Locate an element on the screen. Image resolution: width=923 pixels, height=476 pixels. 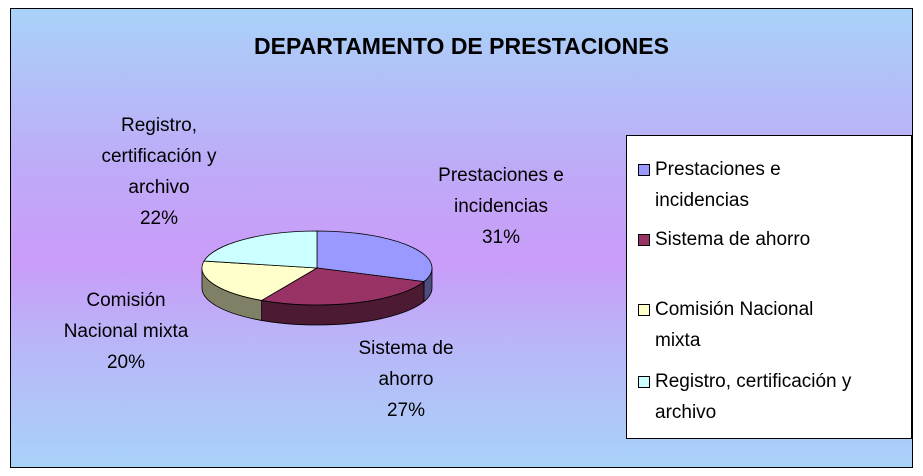
data-label-name: Prestaciones e incidencias is located at coordinates (501, 191).